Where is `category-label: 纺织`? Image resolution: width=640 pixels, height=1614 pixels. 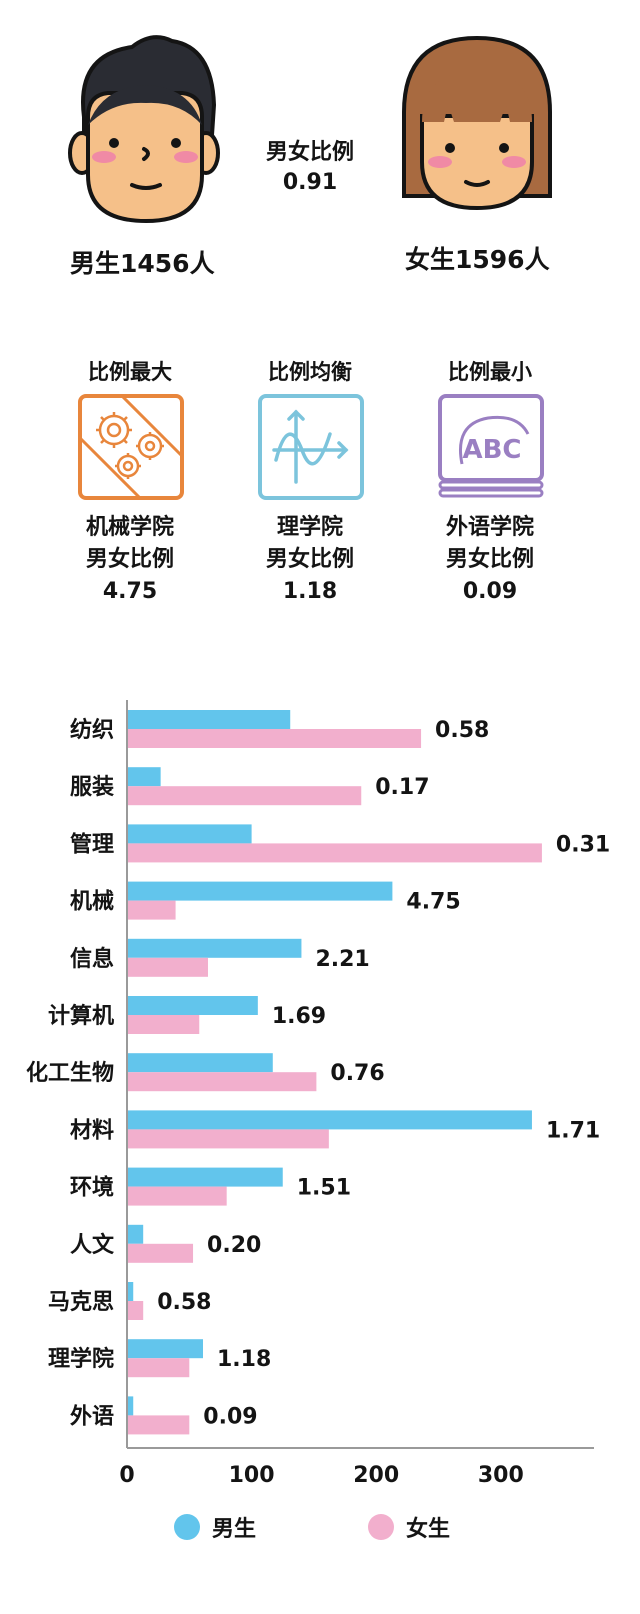 category-label: 纺织 is located at coordinates (92, 730).